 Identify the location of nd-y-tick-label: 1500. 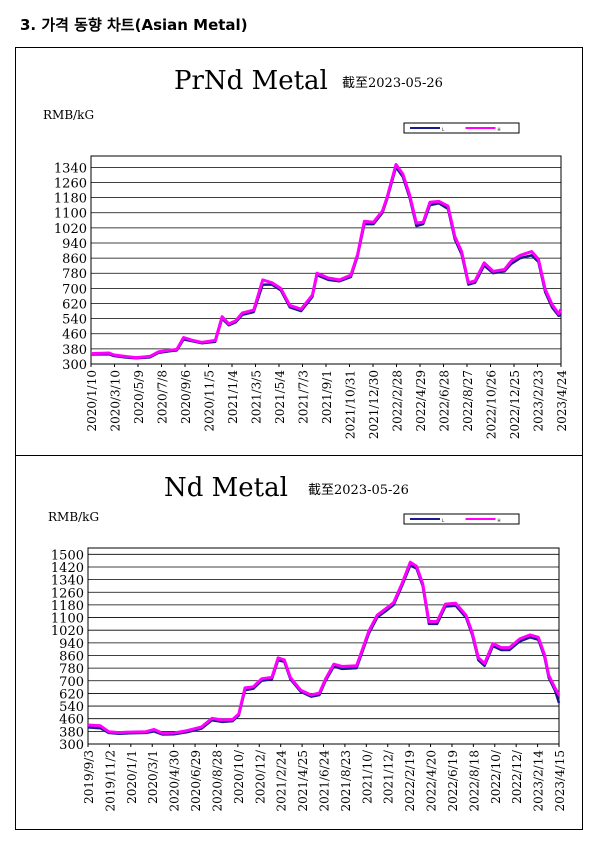
(67, 555).